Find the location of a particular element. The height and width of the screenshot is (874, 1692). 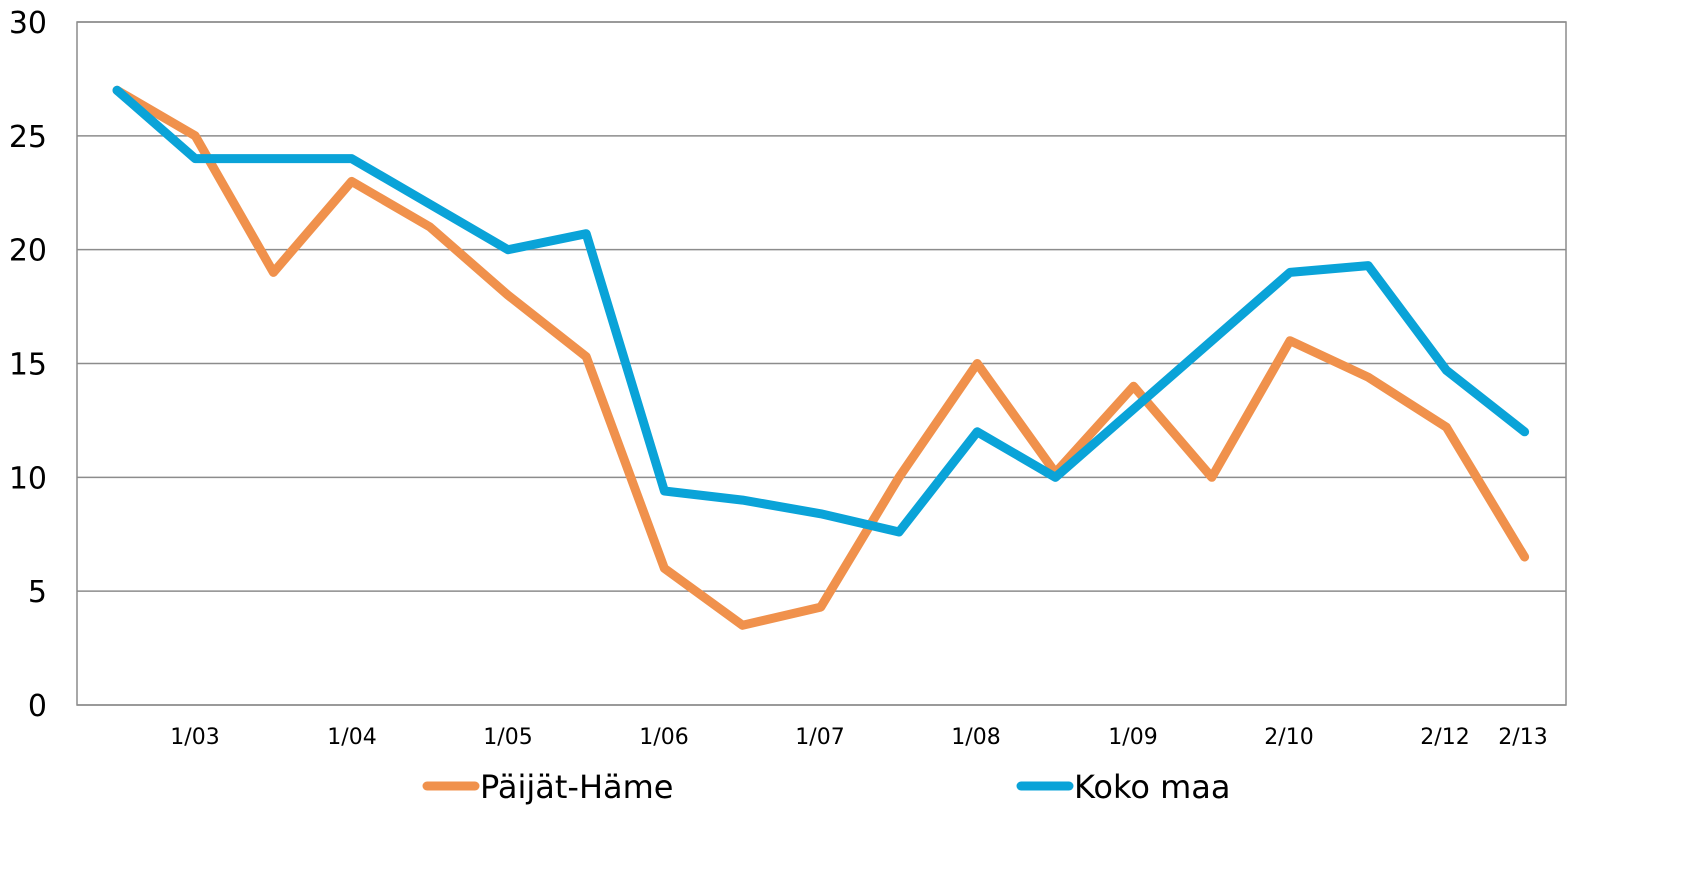

y-axis: 0 5 10 15 20 25 30 is located at coordinates (28, 365).